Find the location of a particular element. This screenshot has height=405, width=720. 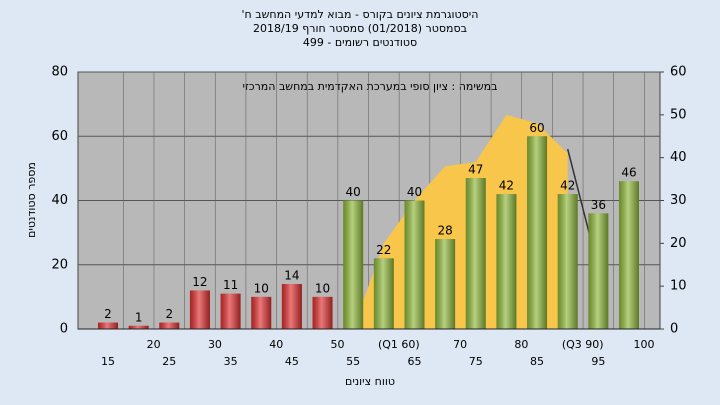

data-label: 12 is located at coordinates (199, 282).